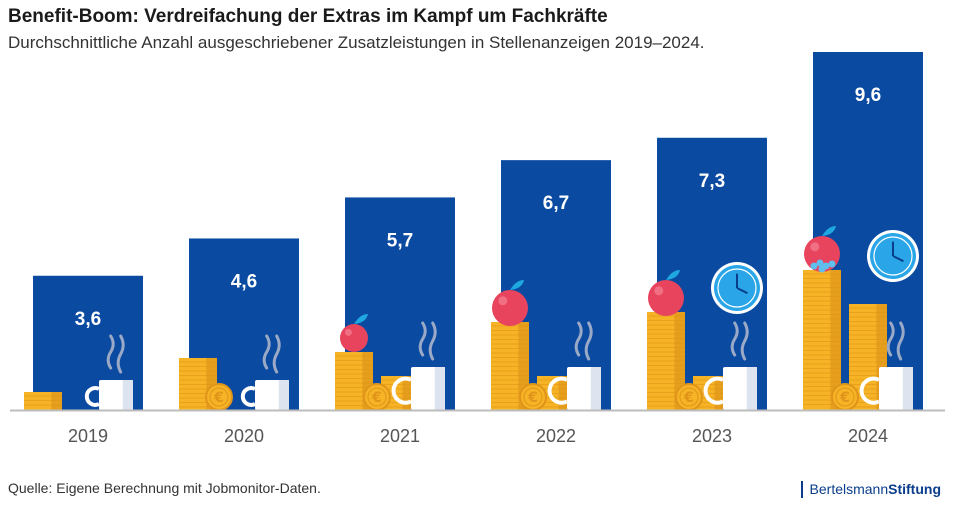  Describe the element at coordinates (556, 203) in the screenshot. I see `data-label-2022: 6,7` at that location.